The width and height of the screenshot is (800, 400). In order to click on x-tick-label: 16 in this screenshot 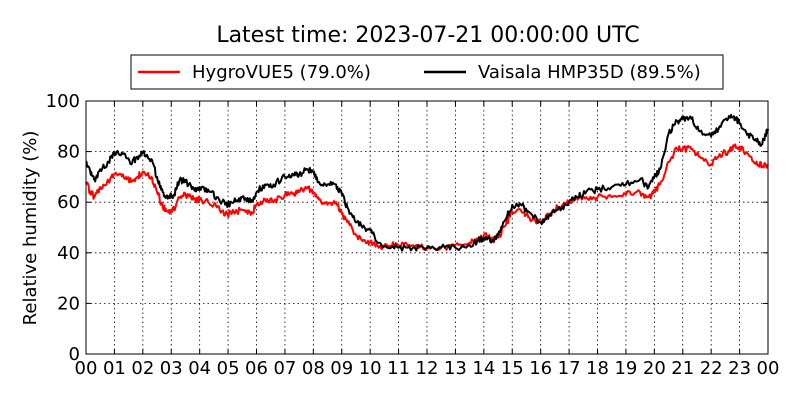, I will do `click(540, 368)`.